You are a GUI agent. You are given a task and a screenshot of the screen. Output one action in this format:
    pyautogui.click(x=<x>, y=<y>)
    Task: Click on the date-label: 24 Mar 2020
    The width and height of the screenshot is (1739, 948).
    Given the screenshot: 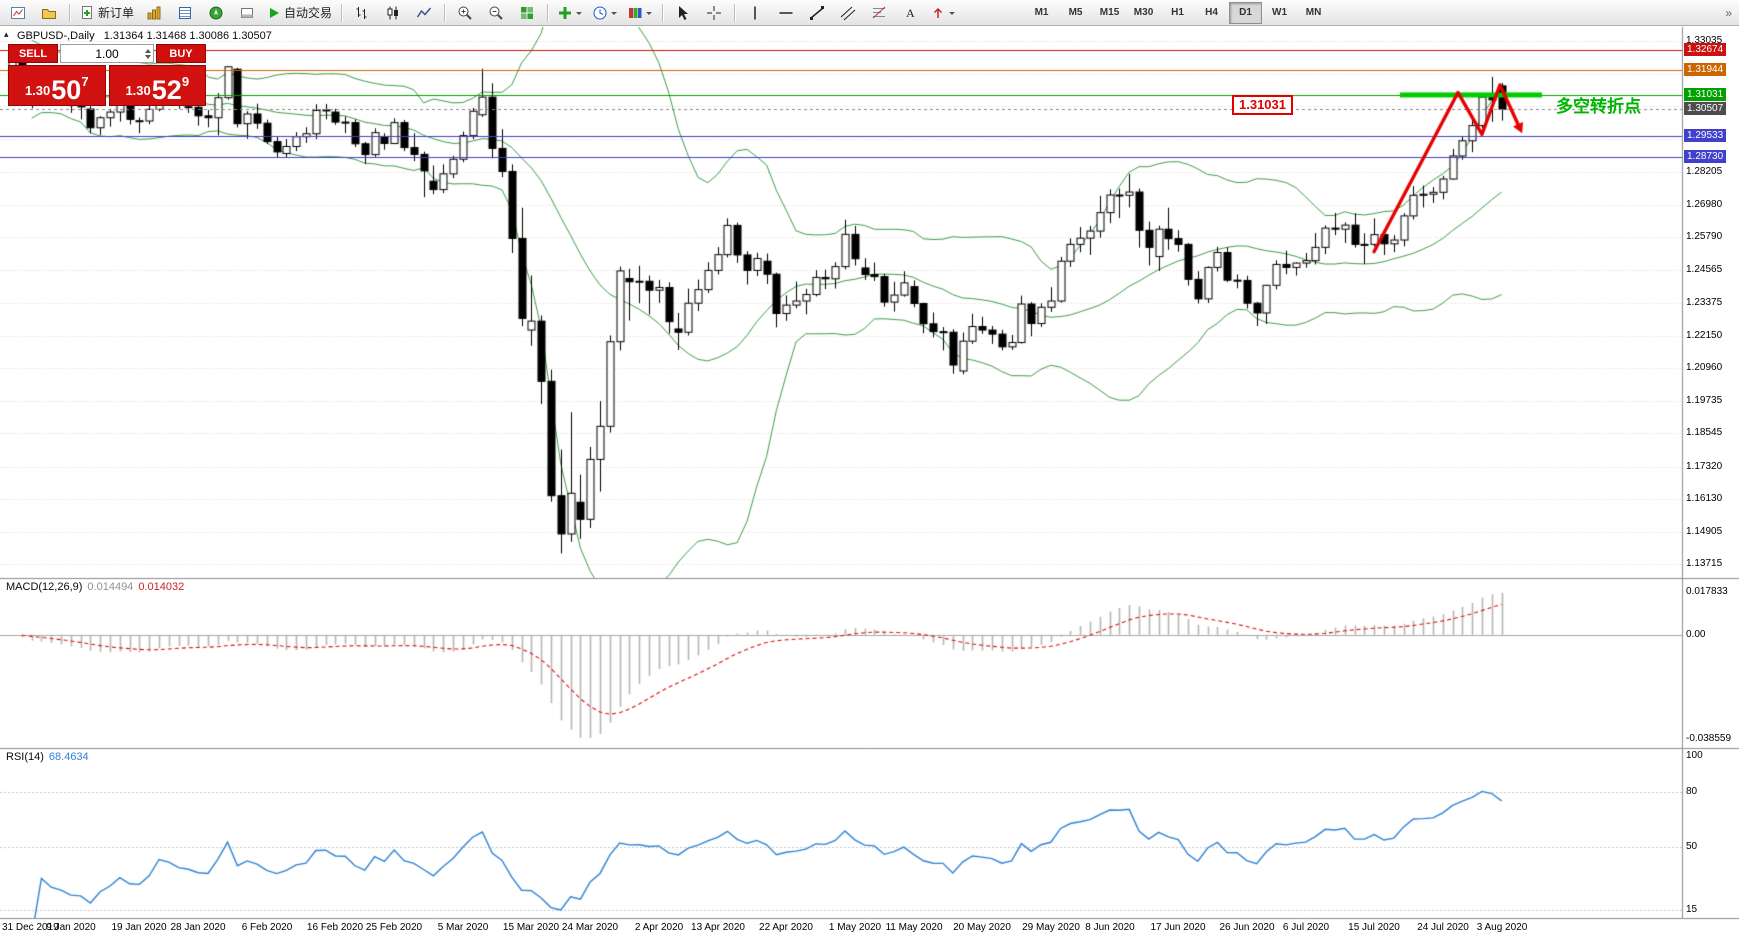 What is the action you would take?
    pyautogui.click(x=590, y=927)
    